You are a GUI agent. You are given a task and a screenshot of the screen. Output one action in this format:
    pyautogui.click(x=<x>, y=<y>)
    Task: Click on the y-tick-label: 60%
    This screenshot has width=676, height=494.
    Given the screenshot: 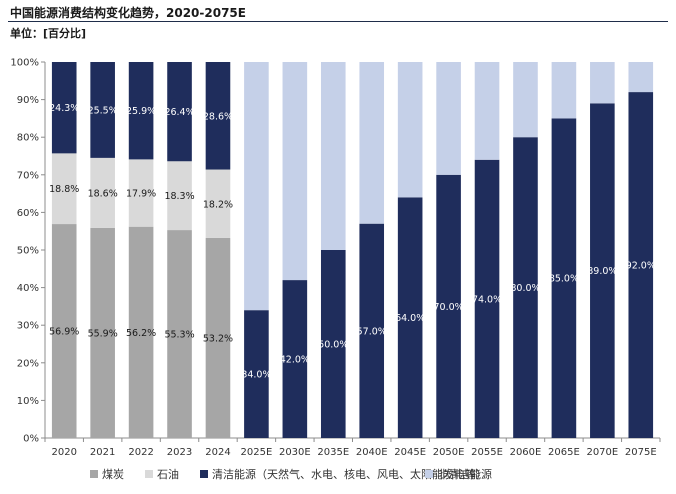 What is the action you would take?
    pyautogui.click(x=28, y=213)
    